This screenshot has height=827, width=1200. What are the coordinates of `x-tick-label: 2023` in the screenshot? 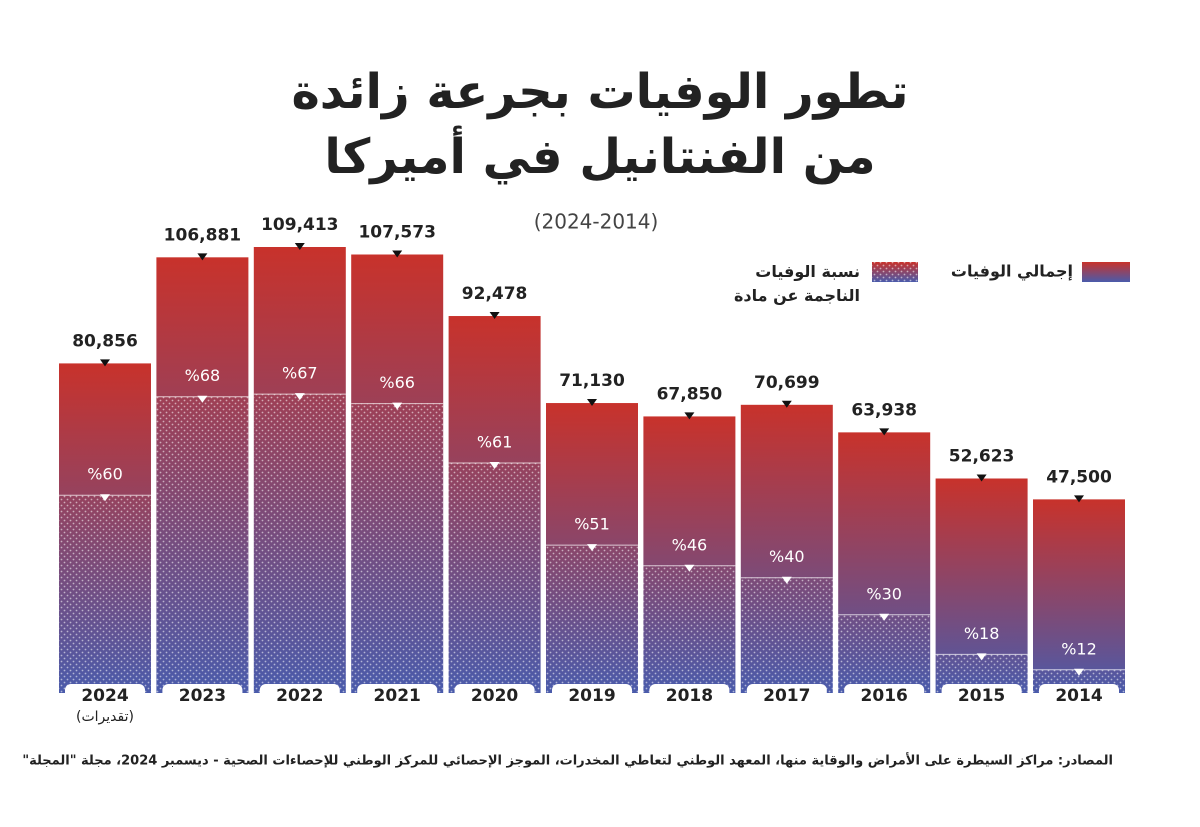 It's located at (202, 696).